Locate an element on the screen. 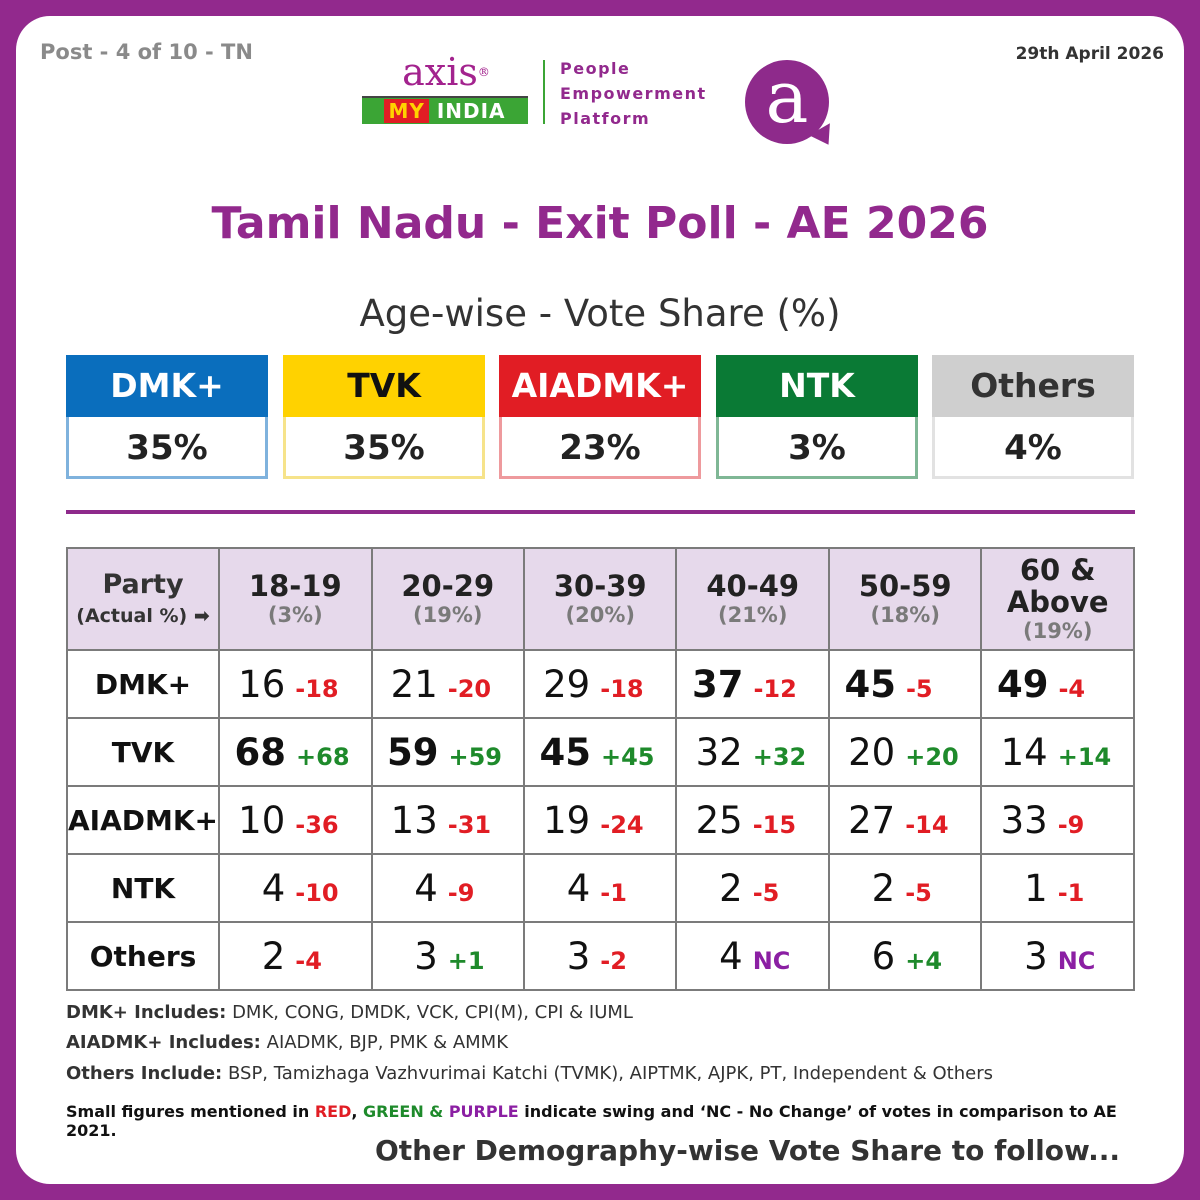 This screenshot has height=1200, width=1200. vote-share-value: 32 is located at coordinates (719, 752).